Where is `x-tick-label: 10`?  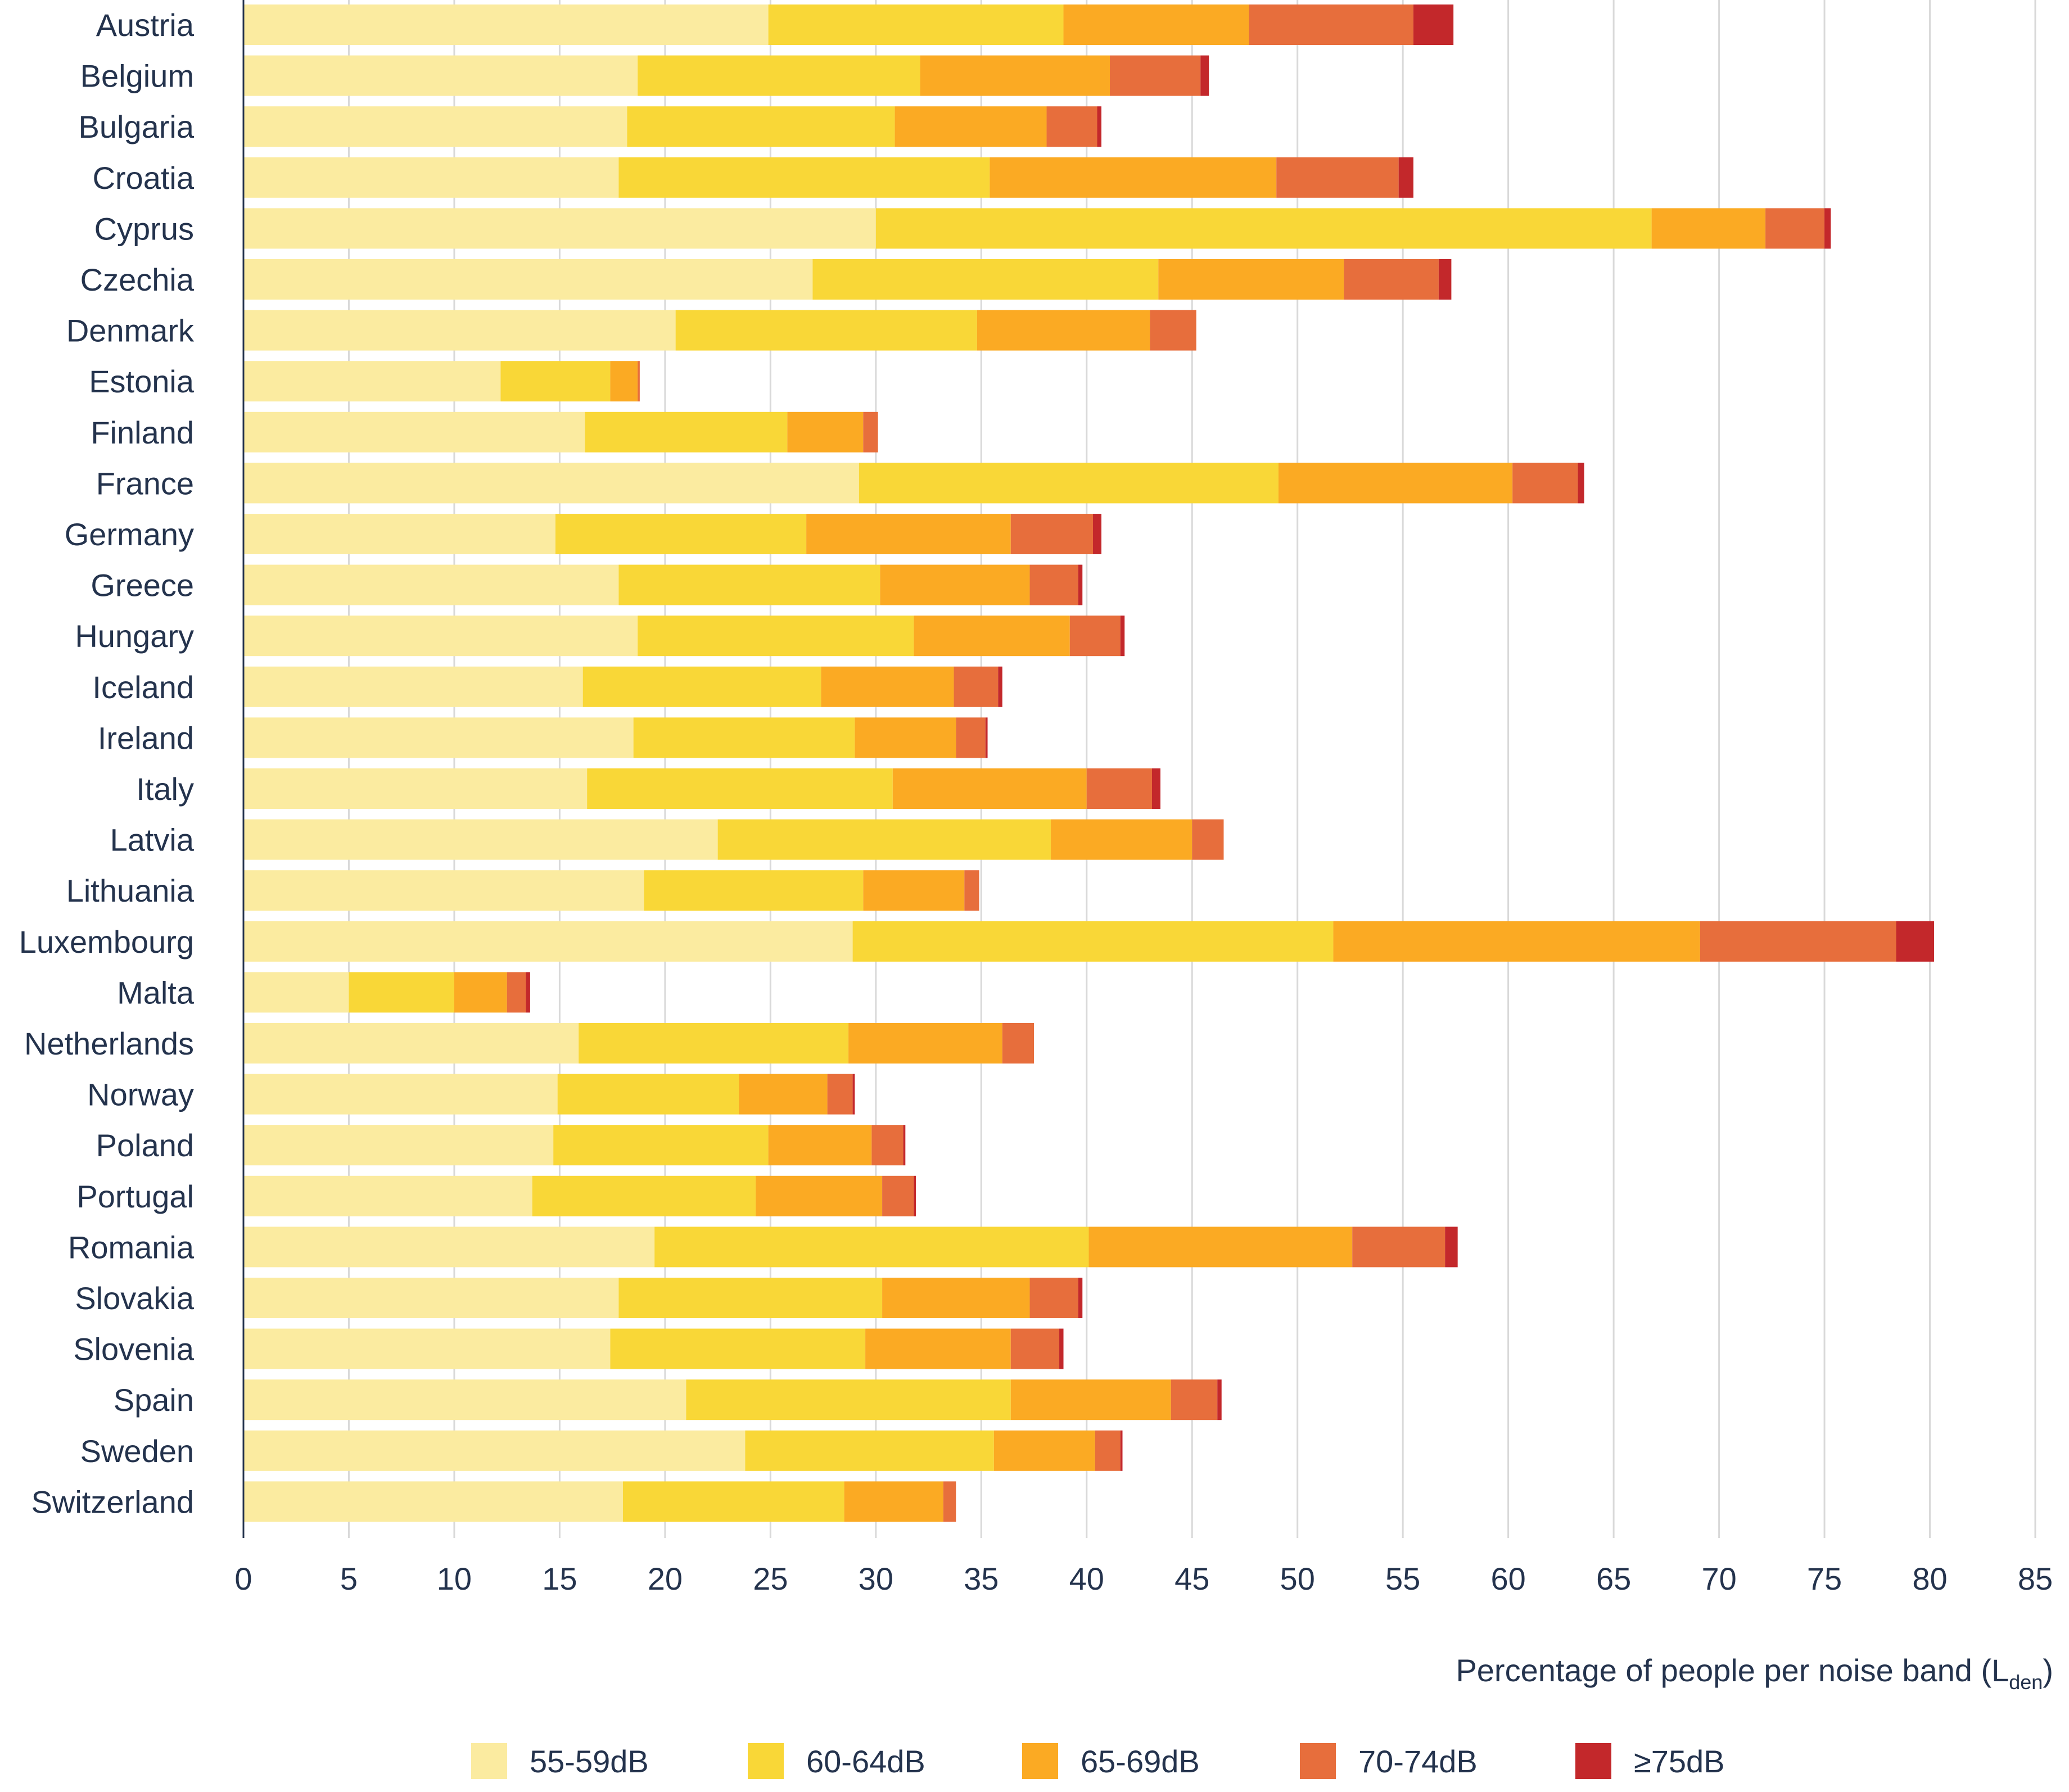
x-tick-label: 10 is located at coordinates (454, 1578).